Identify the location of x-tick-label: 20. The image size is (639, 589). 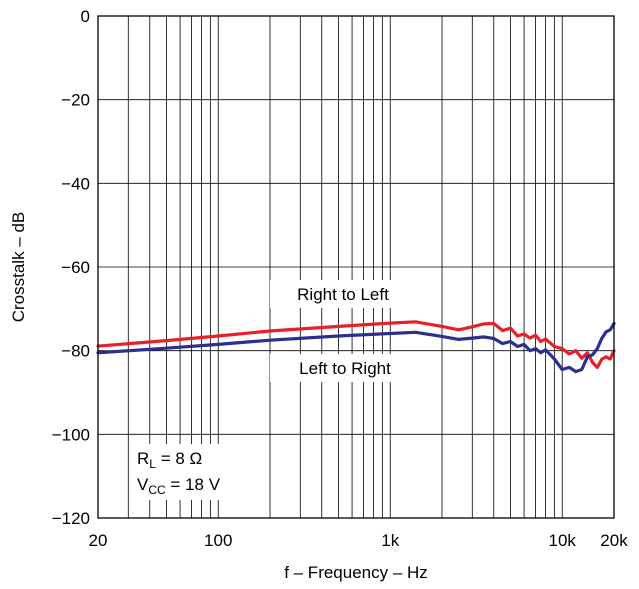
(98, 540).